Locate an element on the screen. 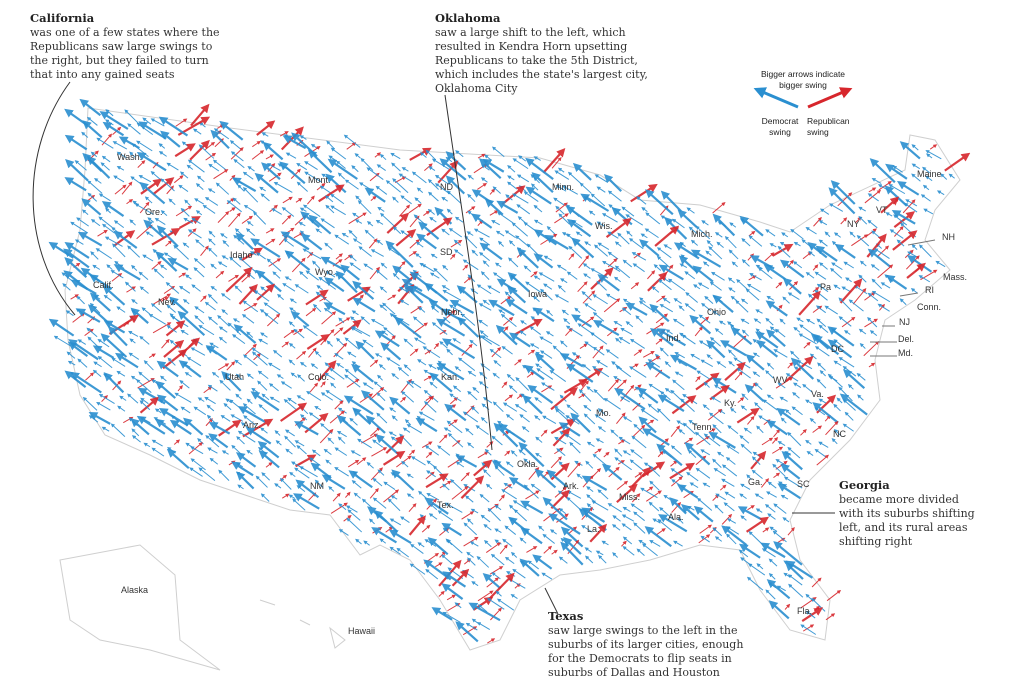  annotation-title: California is located at coordinates (62, 18).